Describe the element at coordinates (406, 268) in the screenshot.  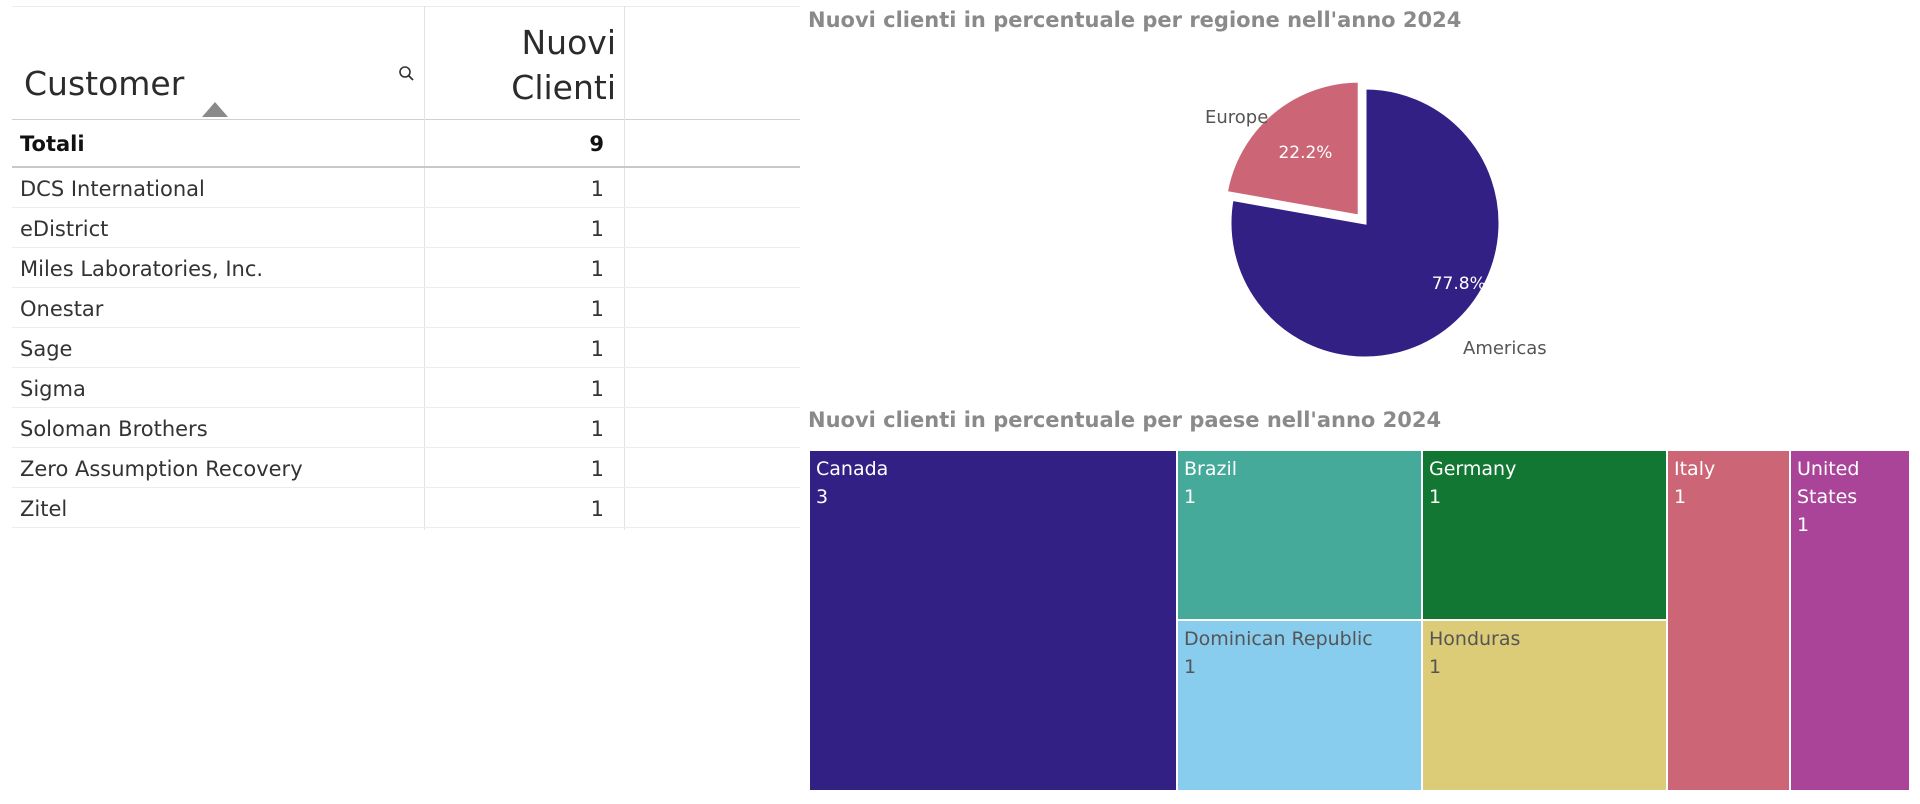
I see `table-row: Miles Laboratories, Inc. 1` at that location.